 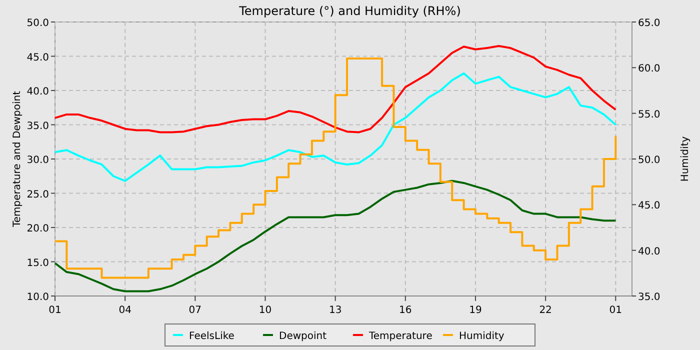 What do you see at coordinates (303, 336) in the screenshot?
I see `legend-label: Dewpoint` at bounding box center [303, 336].